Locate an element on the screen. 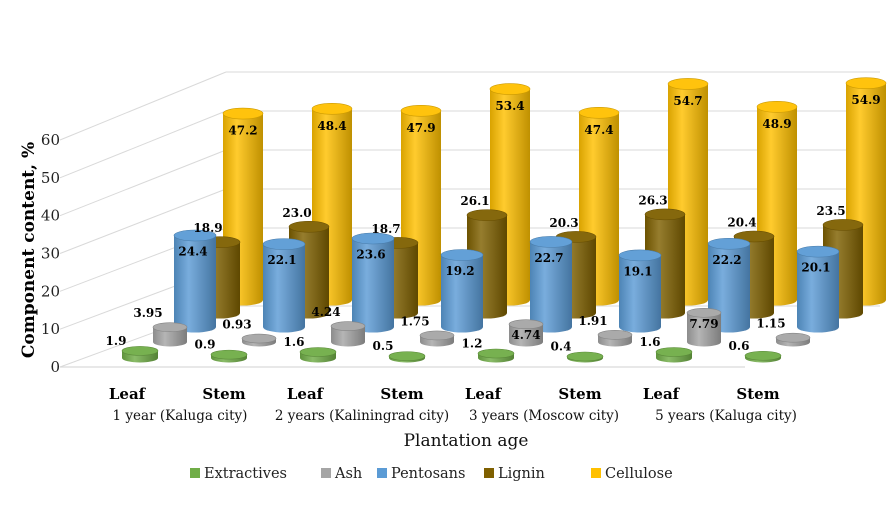  data-label-extractives: 0.6 is located at coordinates (739, 346).